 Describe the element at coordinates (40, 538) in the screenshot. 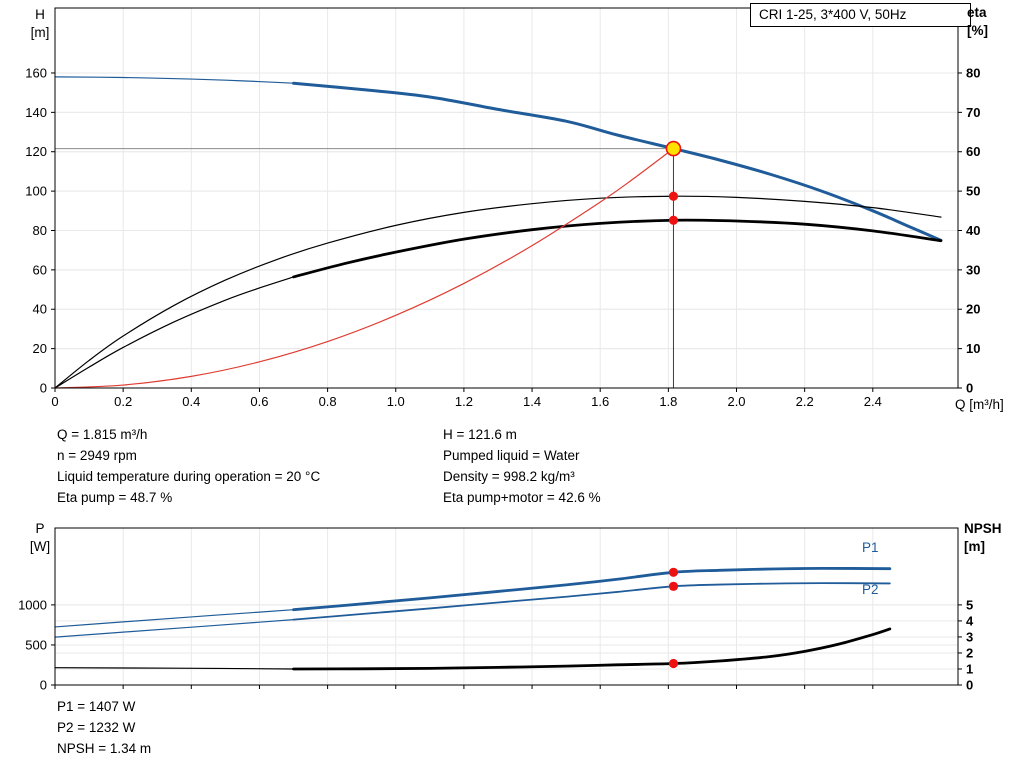

I see `power-axis-label: P [W]` at that location.